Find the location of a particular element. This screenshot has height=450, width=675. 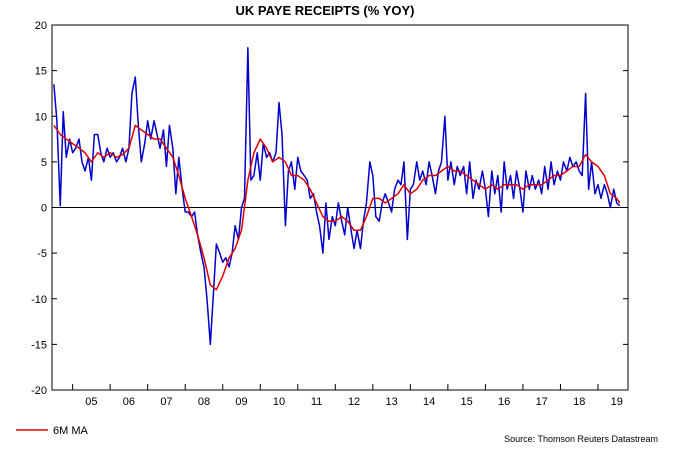

x-tick-label: 17 is located at coordinates (542, 402).